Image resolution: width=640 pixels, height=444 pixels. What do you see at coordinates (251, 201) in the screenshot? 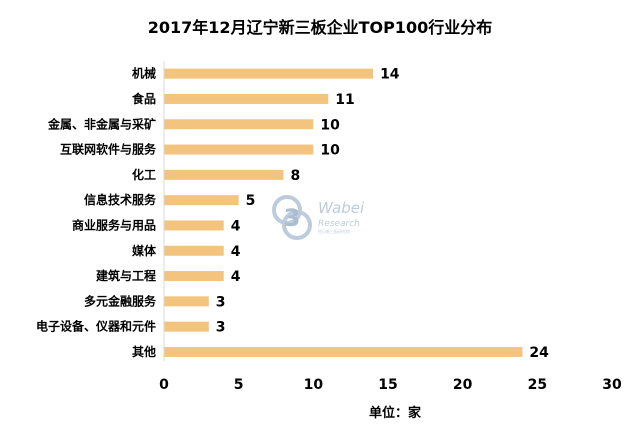
I see `data-label: 5` at bounding box center [251, 201].